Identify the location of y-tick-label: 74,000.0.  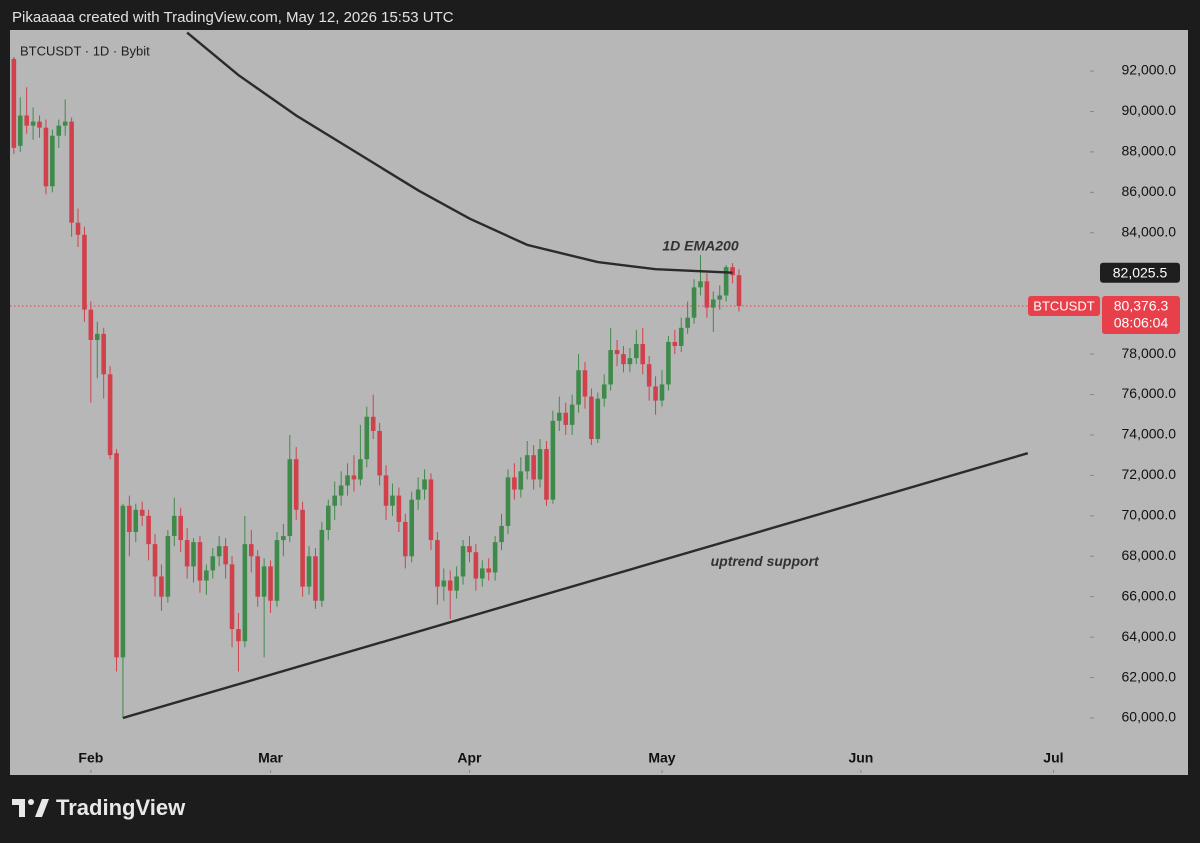
(1149, 434).